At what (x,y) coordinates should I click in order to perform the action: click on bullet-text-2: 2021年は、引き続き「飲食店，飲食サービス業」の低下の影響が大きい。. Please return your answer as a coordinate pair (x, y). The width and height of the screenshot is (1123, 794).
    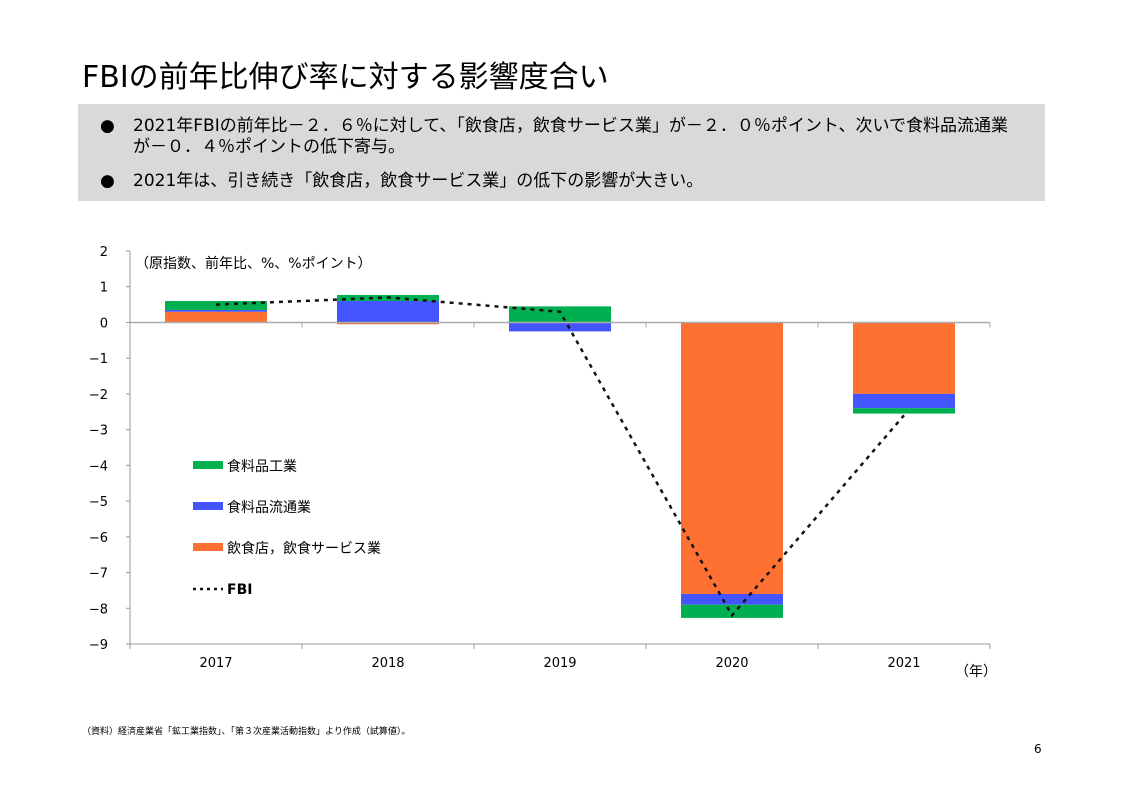
    Looking at the image, I should click on (418, 181).